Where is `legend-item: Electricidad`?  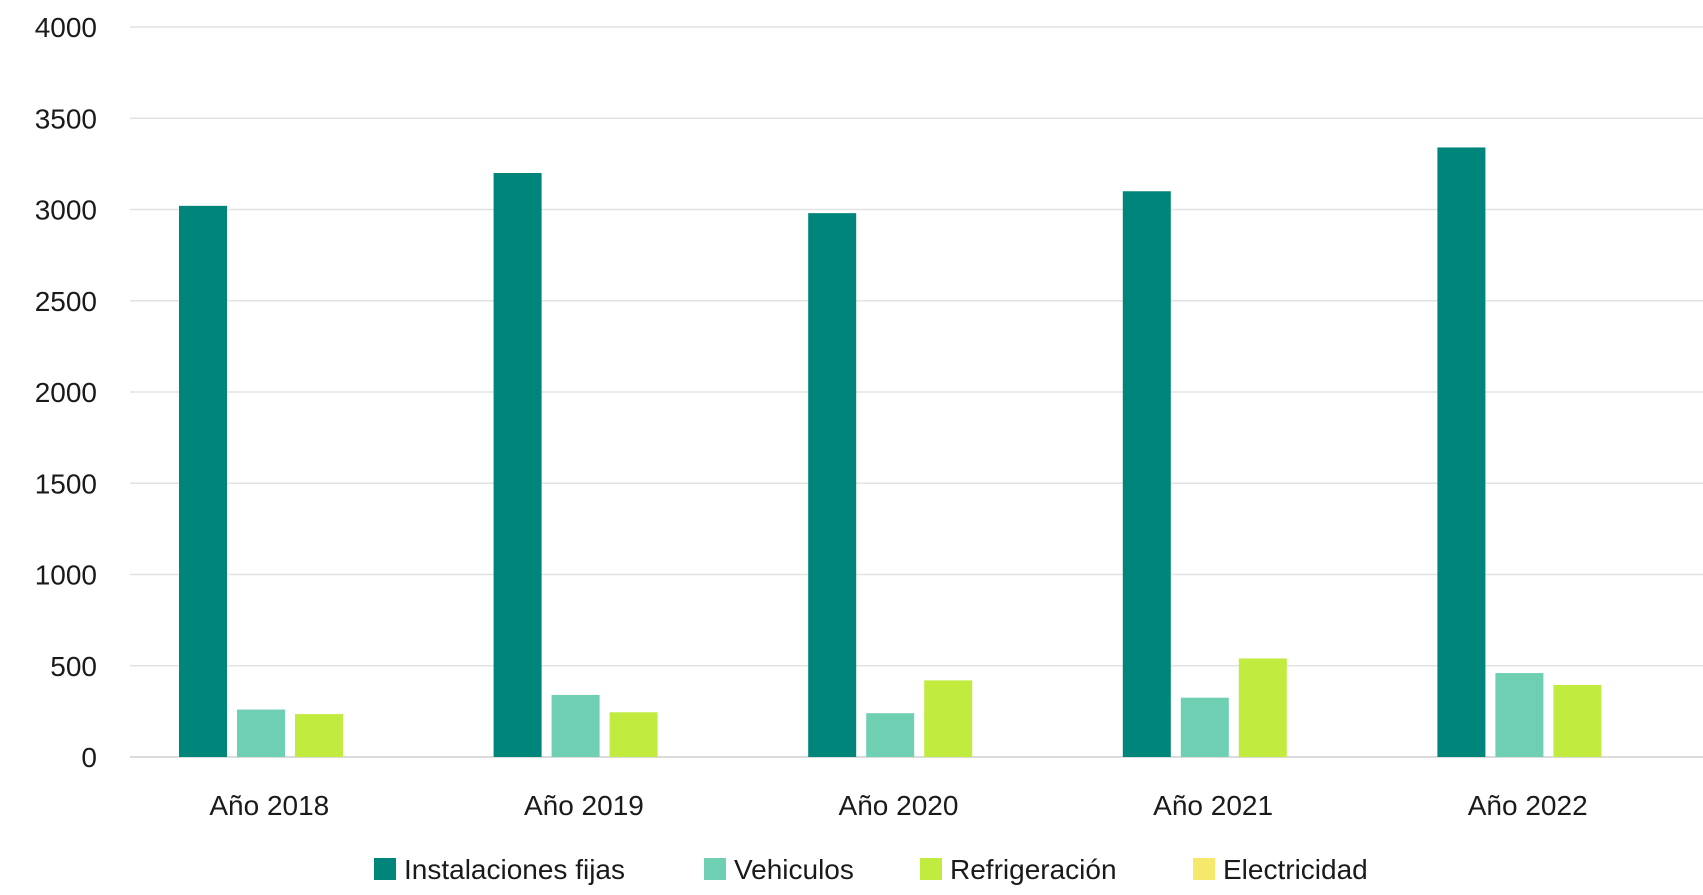 legend-item: Electricidad is located at coordinates (1280, 869).